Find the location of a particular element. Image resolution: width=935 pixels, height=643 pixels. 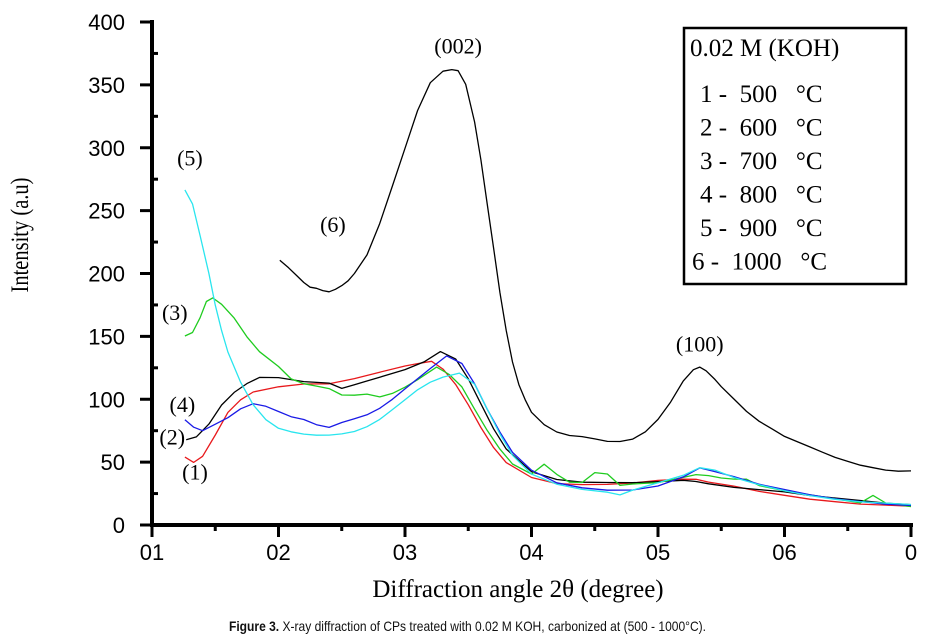

y-tick-label: 0 is located at coordinates (119, 525).